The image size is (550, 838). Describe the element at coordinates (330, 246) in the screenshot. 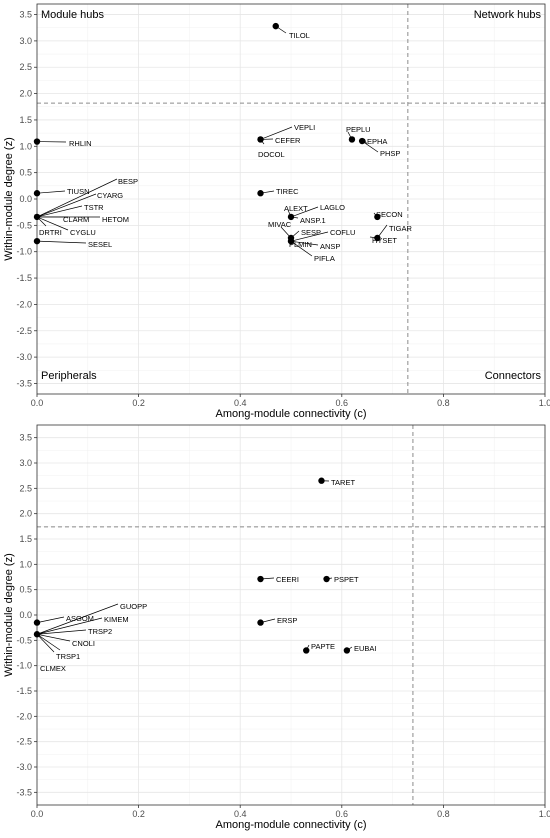

I see `point-label: ANSP` at that location.